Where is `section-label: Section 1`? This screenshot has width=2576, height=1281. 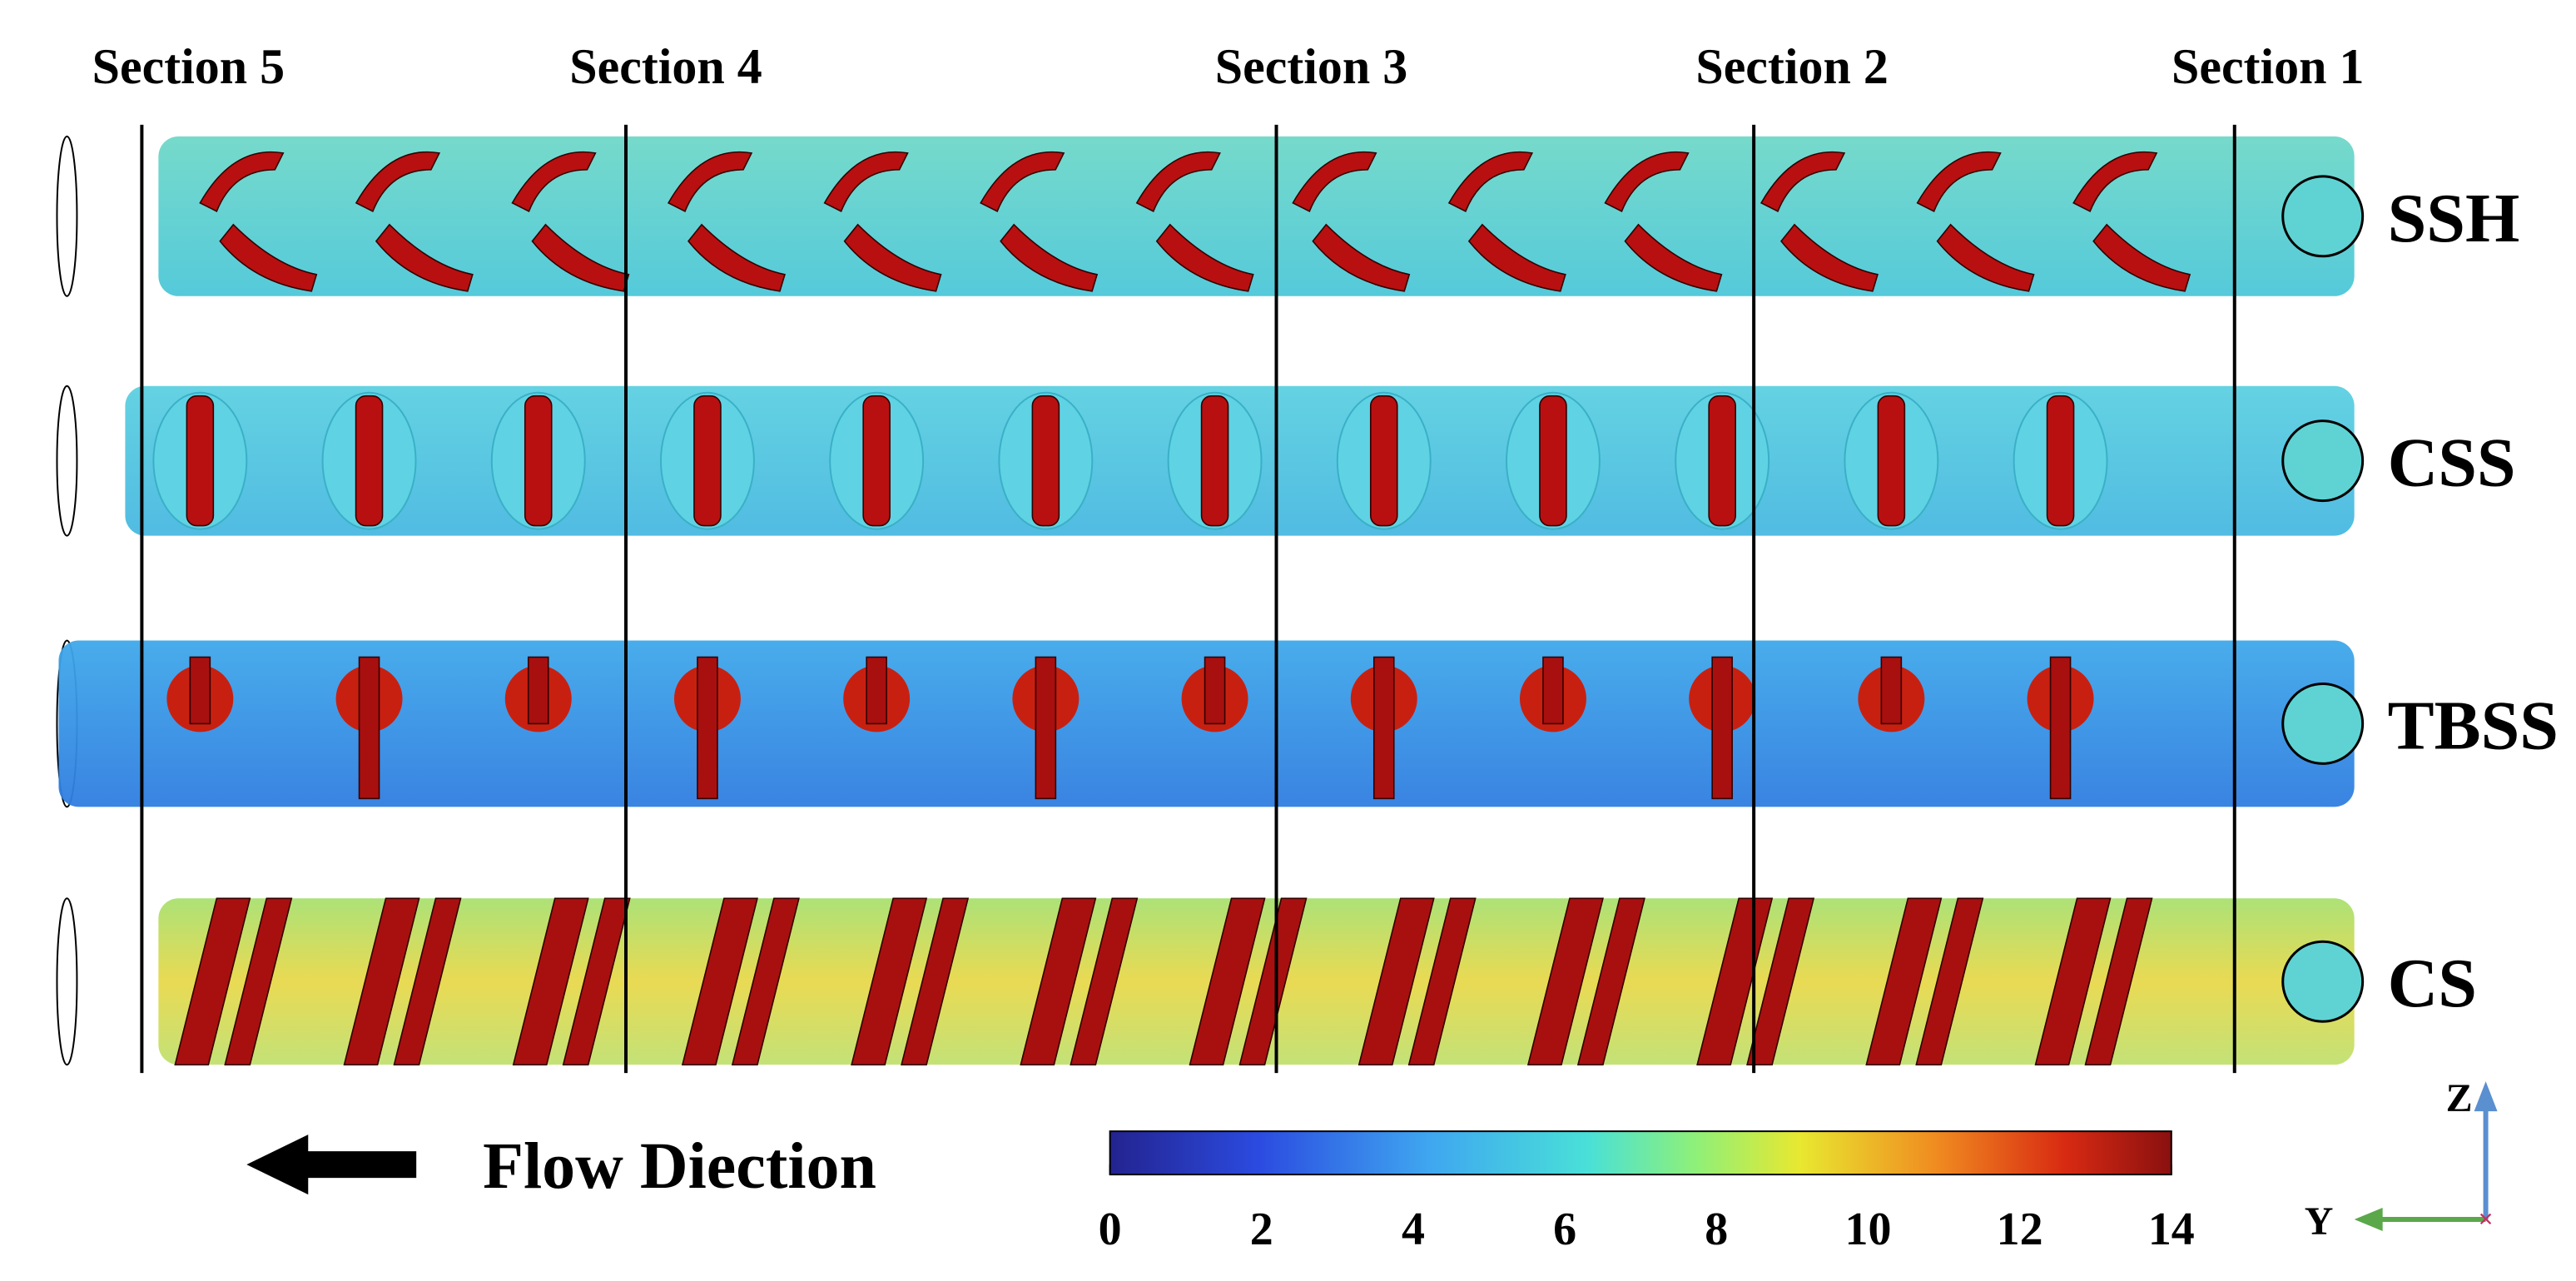
section-label: Section 1 is located at coordinates (2267, 66).